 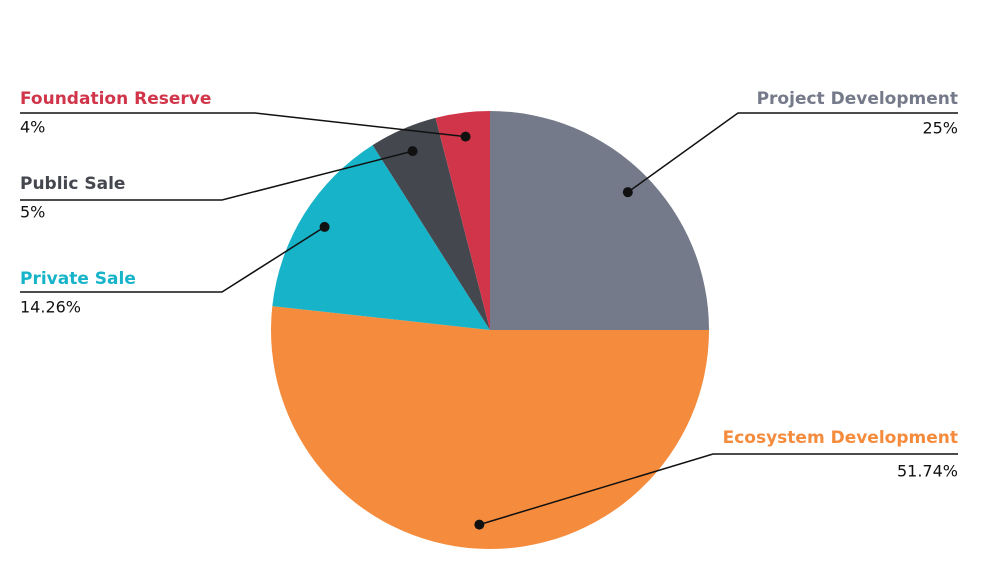 I want to click on value-label: 14.26%, so click(x=50, y=307).